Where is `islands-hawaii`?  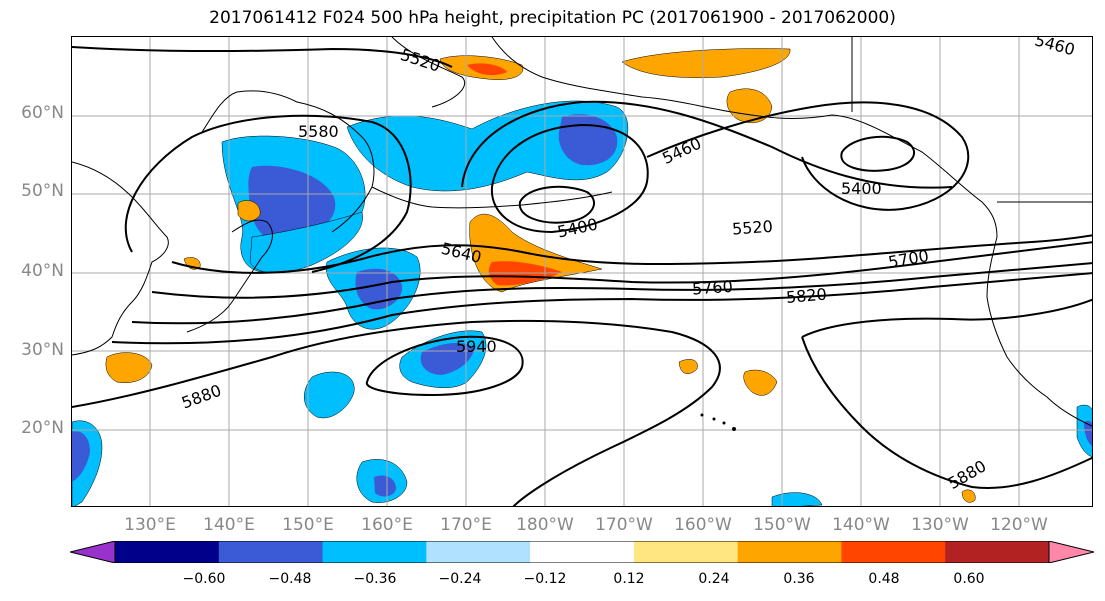
islands-hawaii is located at coordinates (718, 422).